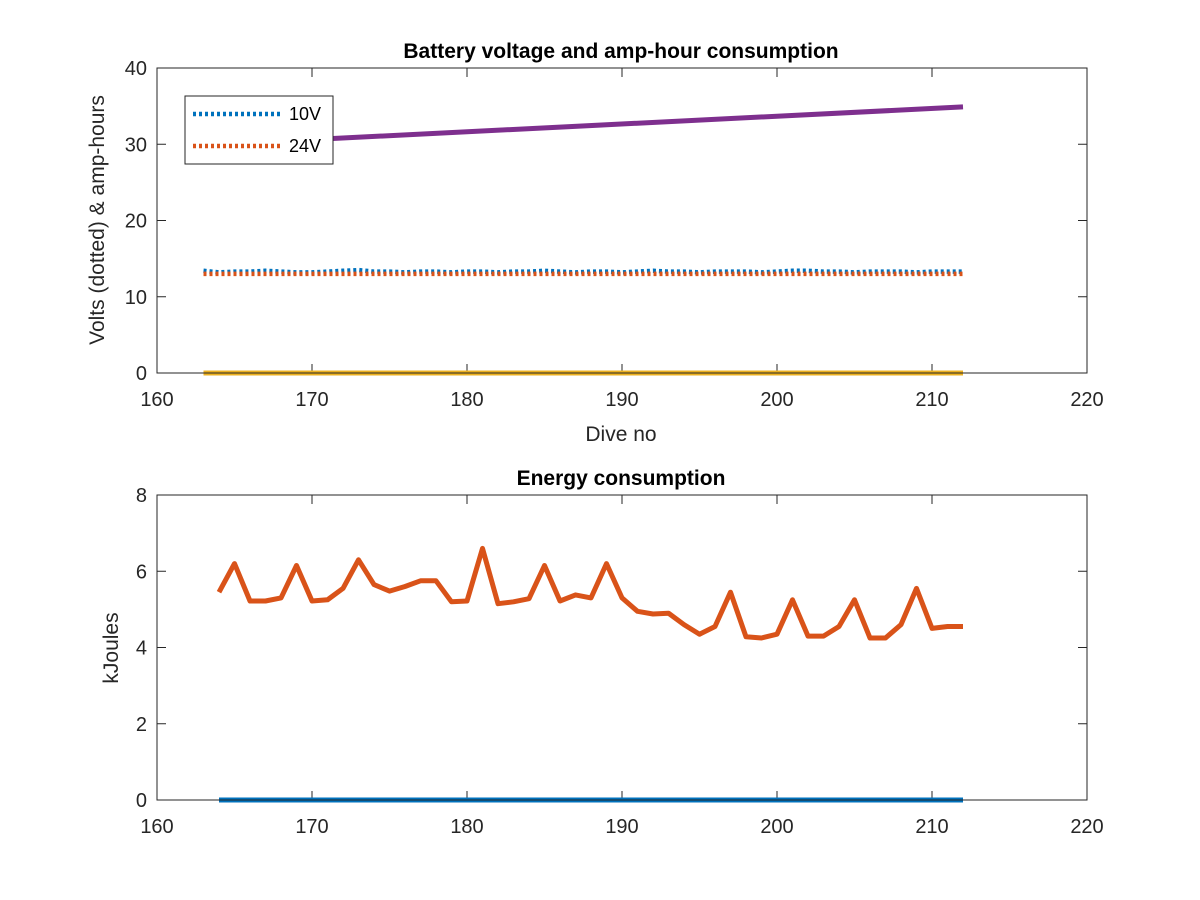 The image size is (1200, 900). What do you see at coordinates (141, 649) in the screenshot?
I see `y-tick-label: 4` at bounding box center [141, 649].